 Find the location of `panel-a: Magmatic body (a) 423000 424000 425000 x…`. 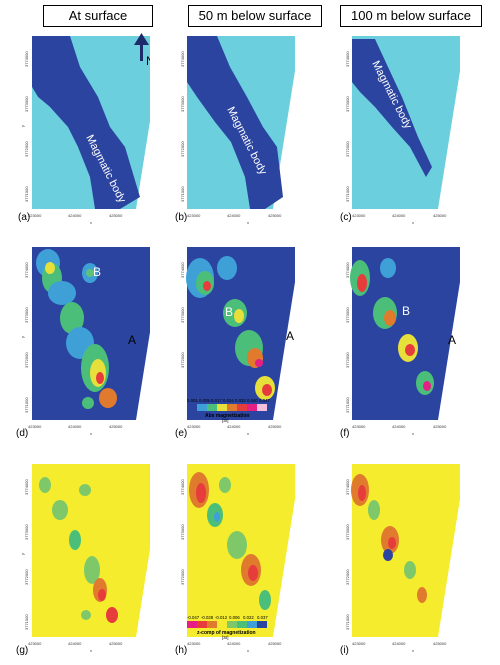

panel-a: Magmatic body (a) 423000 424000 425000 x… is located at coordinates (75, 127).